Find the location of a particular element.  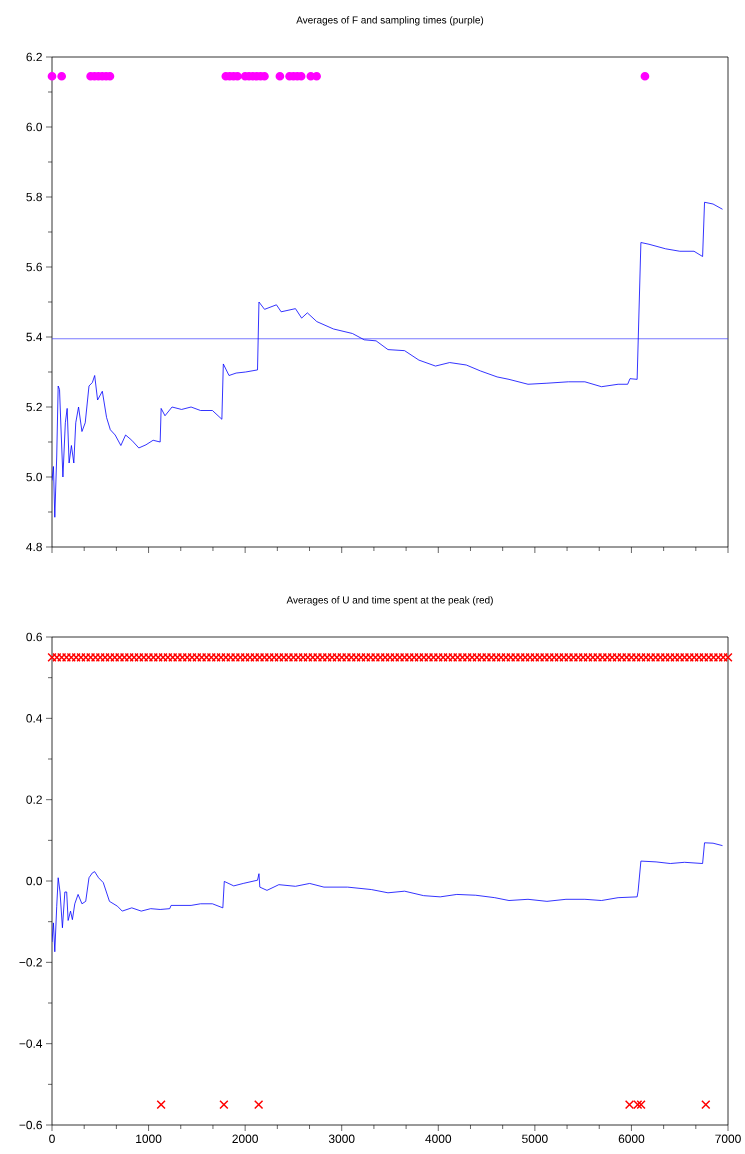

y-tick-label: 0.6 is located at coordinates (34, 637).